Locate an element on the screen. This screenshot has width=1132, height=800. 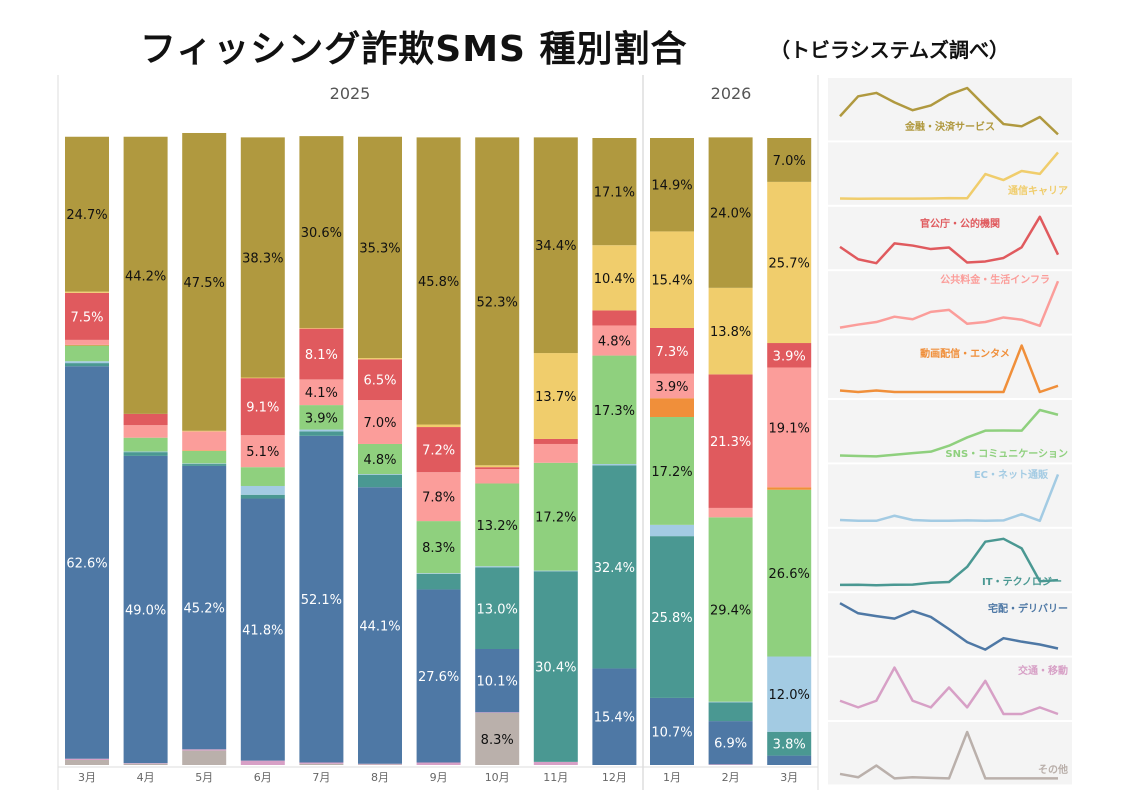
bar-2025-12月: 15.4% 32.4% 17.3% 4.8% 10.4% 17.1% is located at coordinates (614, 451).